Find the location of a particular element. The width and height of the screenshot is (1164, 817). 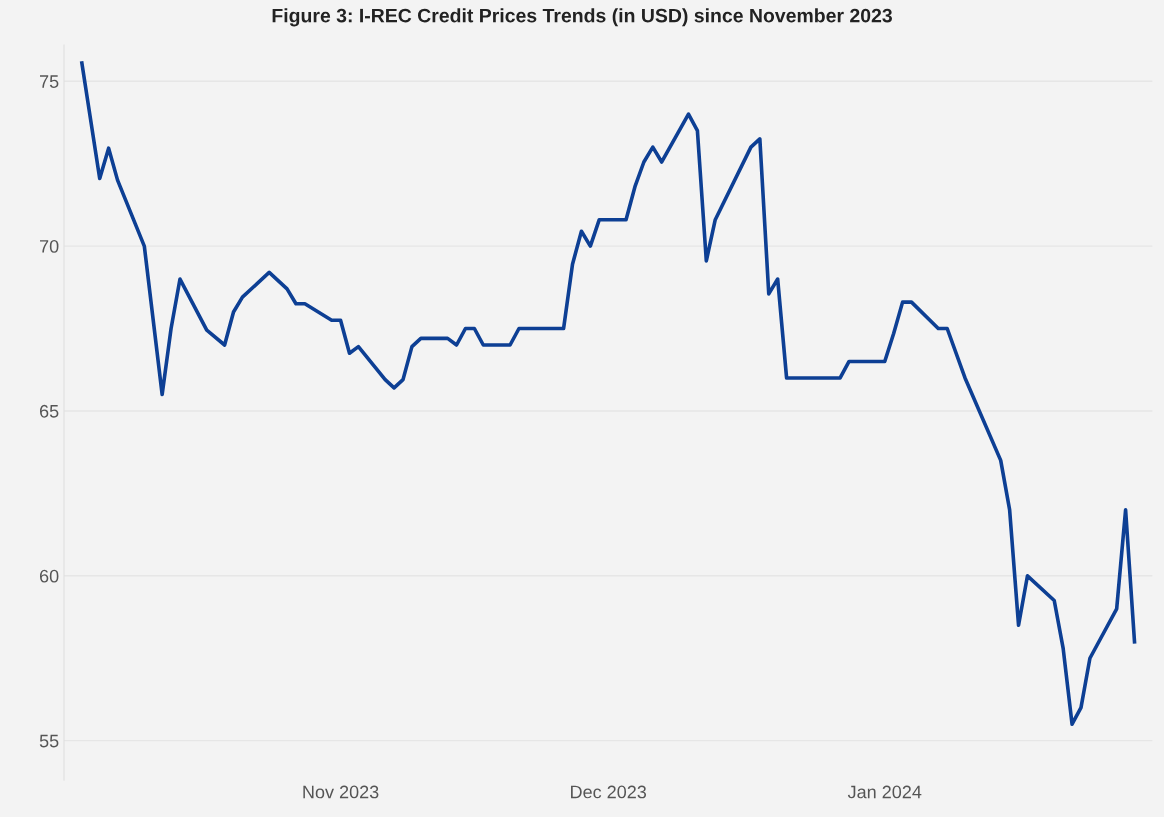

x-tick-label: Nov 2023 is located at coordinates (341, 792).